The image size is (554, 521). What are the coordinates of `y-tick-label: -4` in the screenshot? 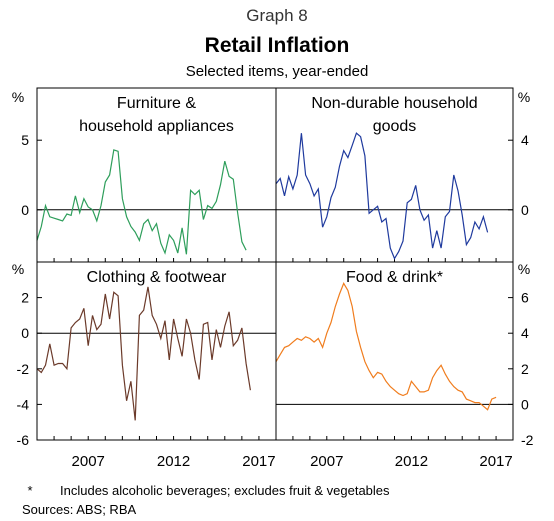 It's located at (23, 404).